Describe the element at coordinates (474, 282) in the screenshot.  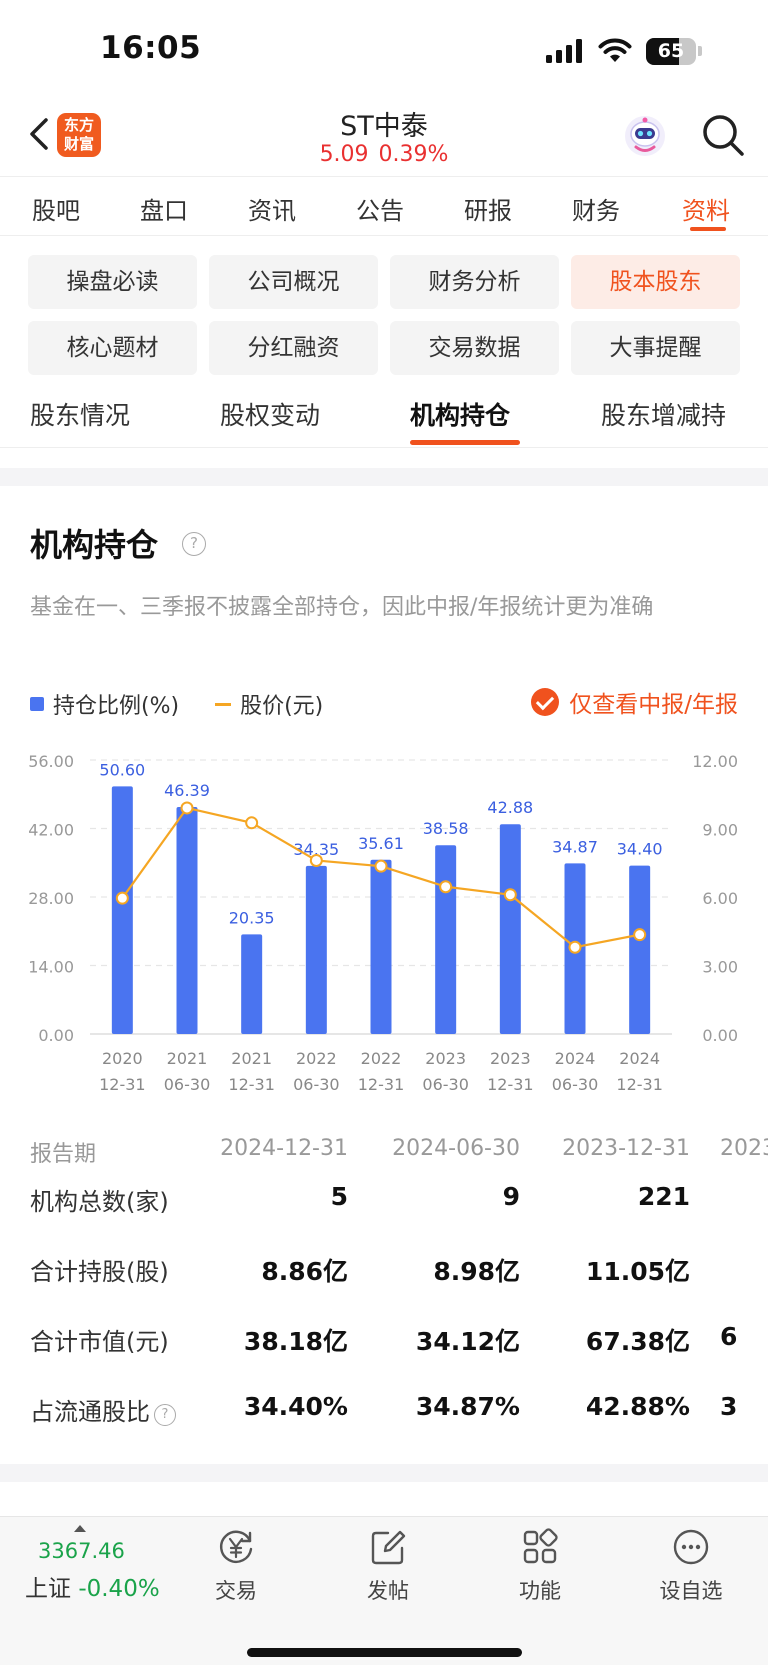
I see `subnav-financial-analysis: 财务分析` at that location.